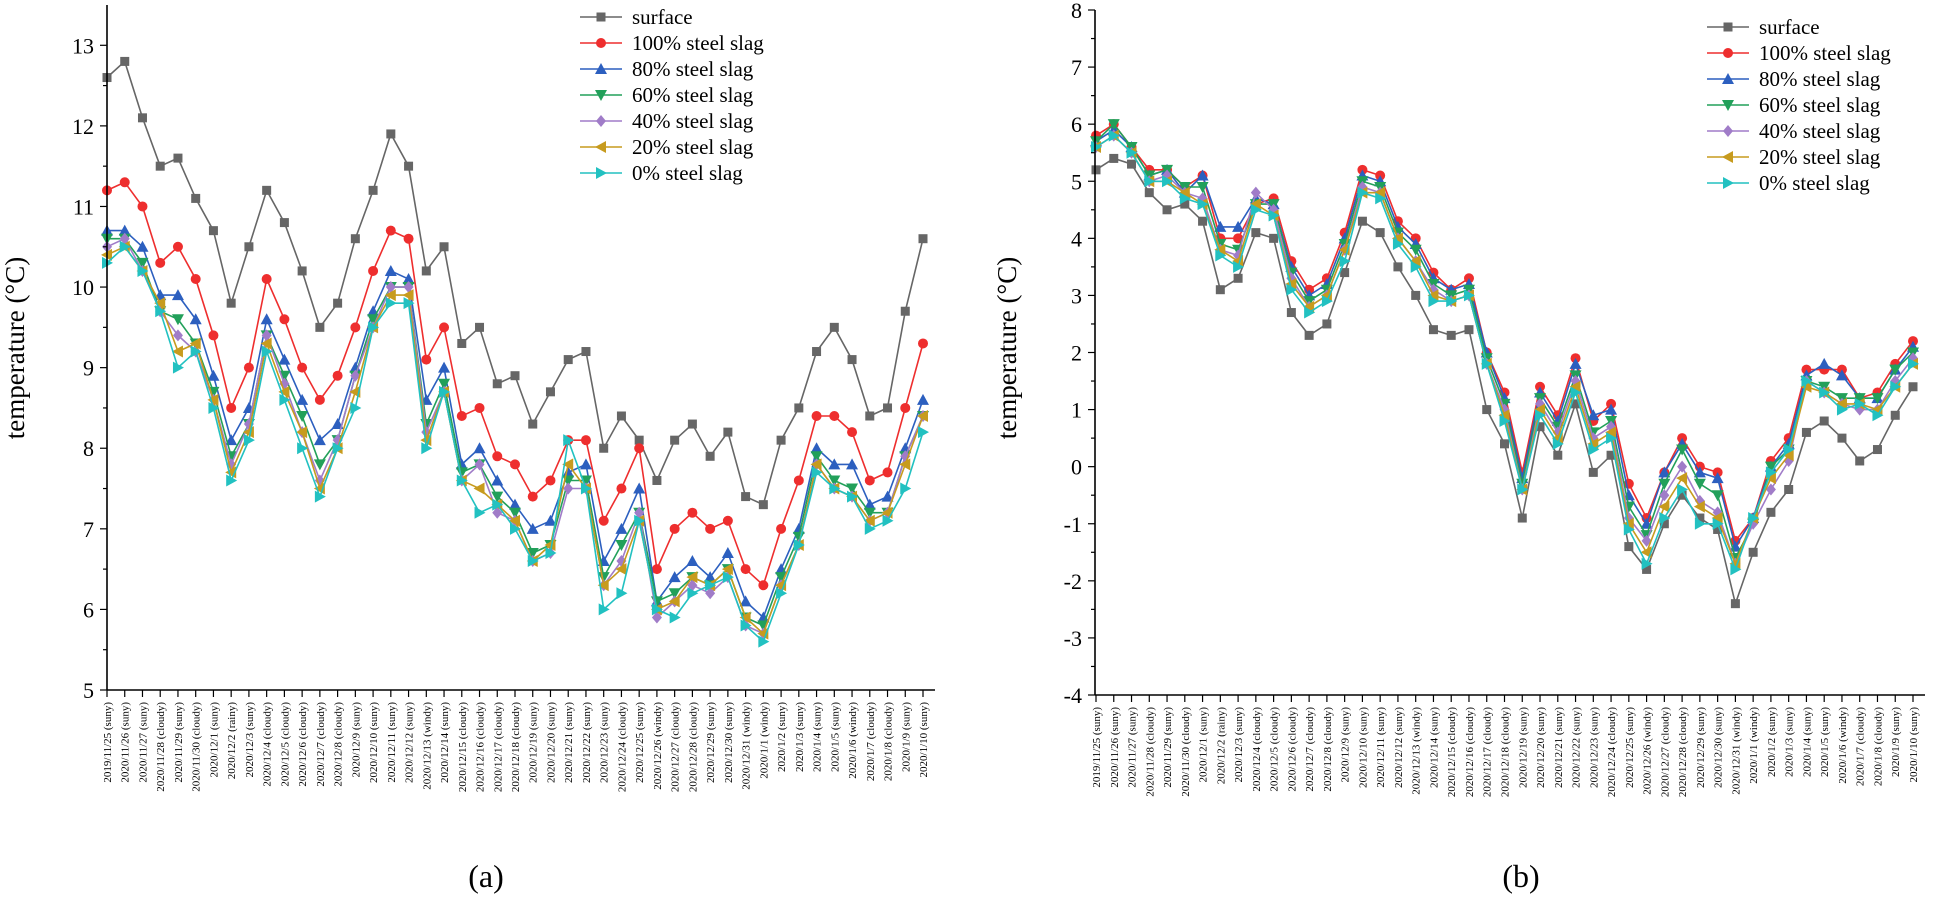  Describe the element at coordinates (516, 747) in the screenshot. I see `x-tick-label-a: 2020/12/18 (cloudy)` at that location.